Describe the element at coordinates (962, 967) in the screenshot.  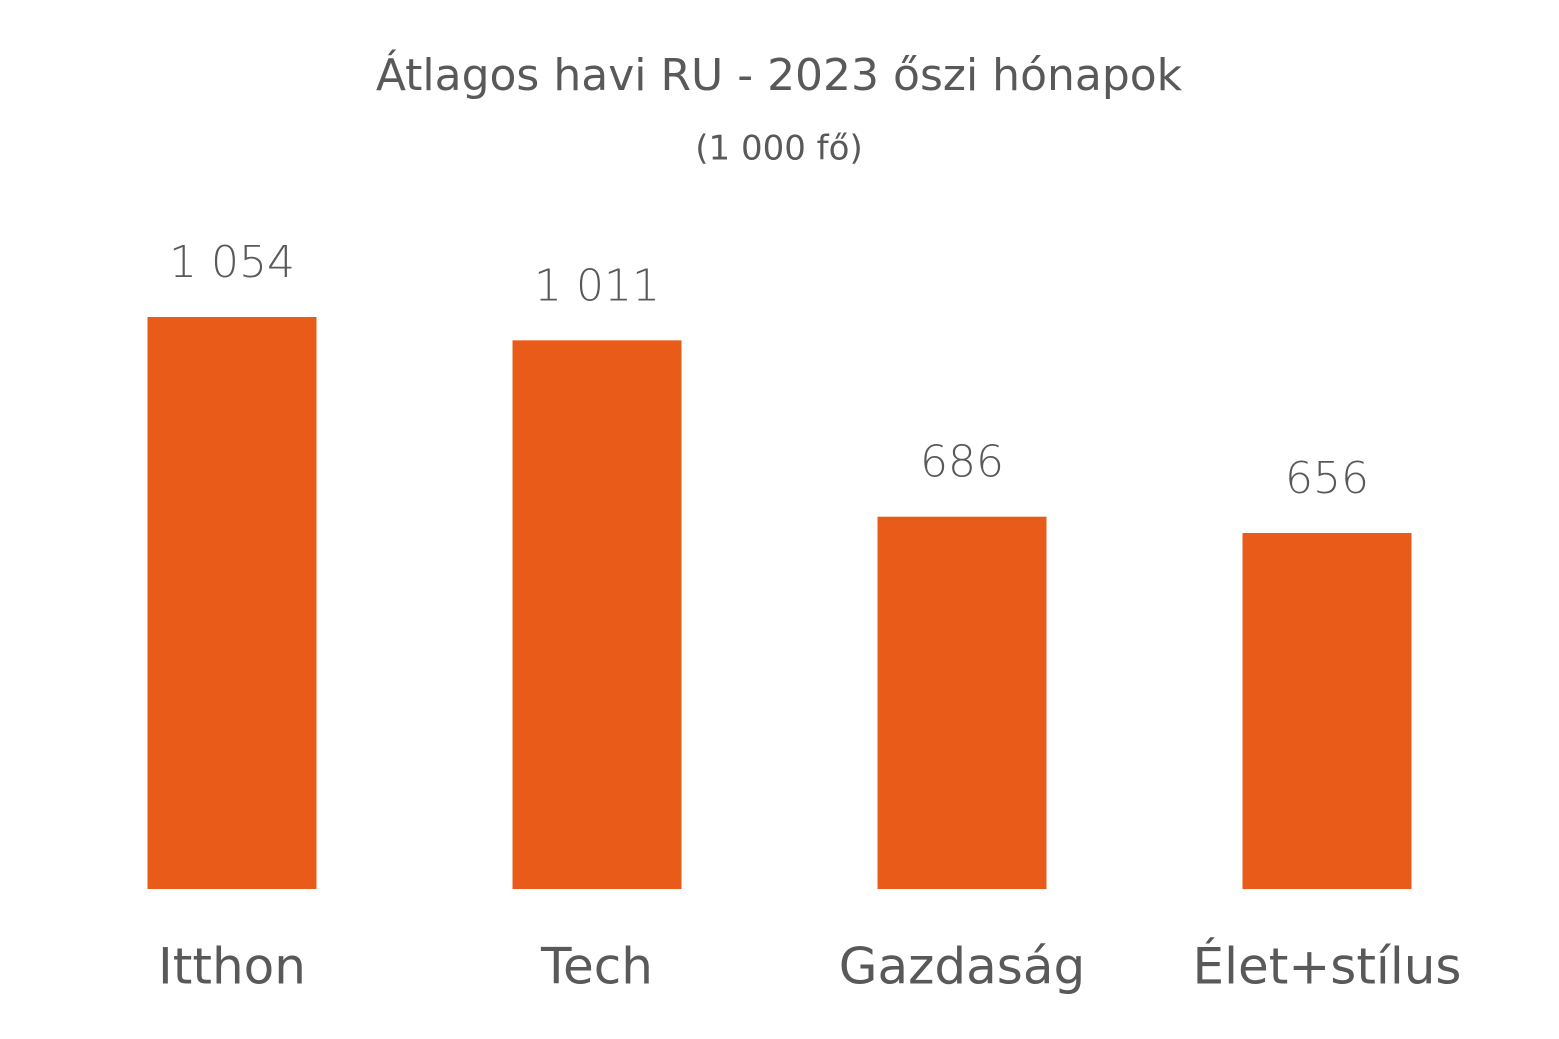
I see `x-tick-label: Gazdaság` at that location.